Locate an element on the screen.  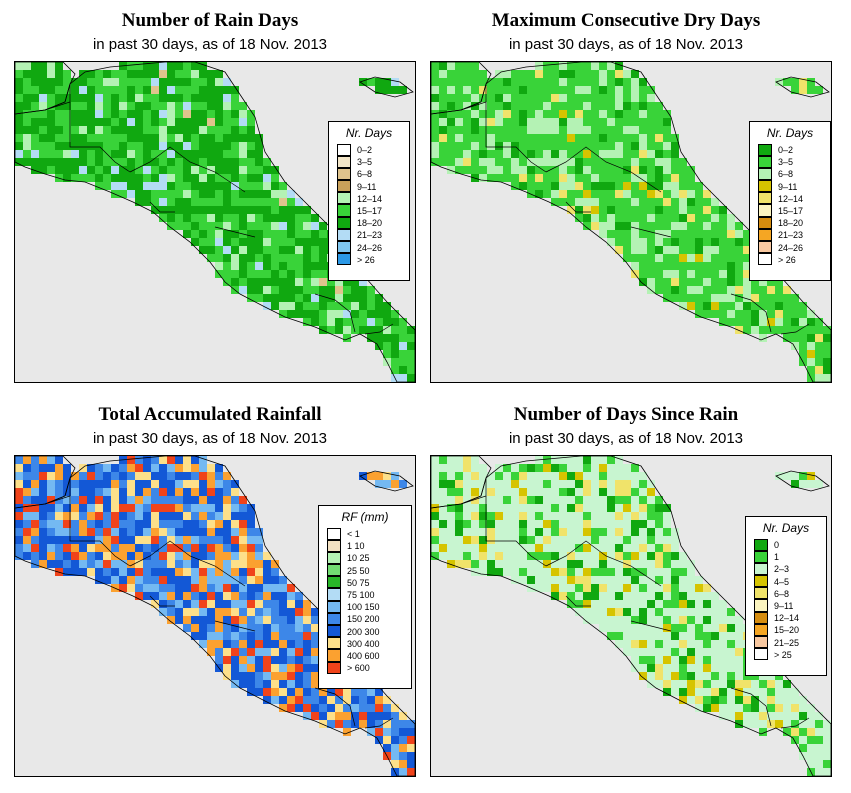
legend-label: 21–25 is located at coordinates (787, 642).